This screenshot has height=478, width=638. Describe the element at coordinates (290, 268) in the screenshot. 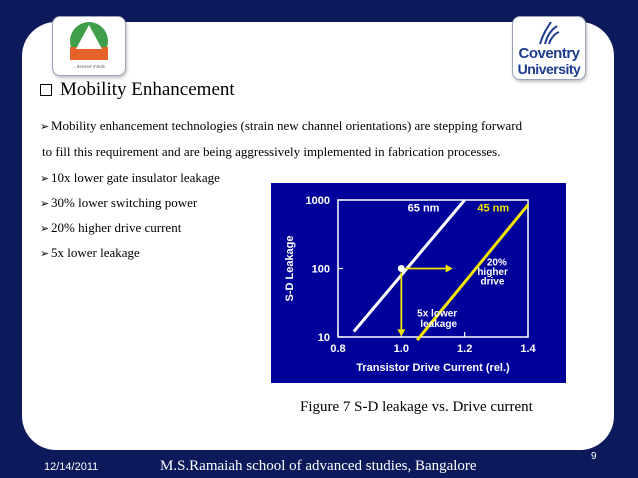

I see `y-axis-label: S-D Leakage` at that location.